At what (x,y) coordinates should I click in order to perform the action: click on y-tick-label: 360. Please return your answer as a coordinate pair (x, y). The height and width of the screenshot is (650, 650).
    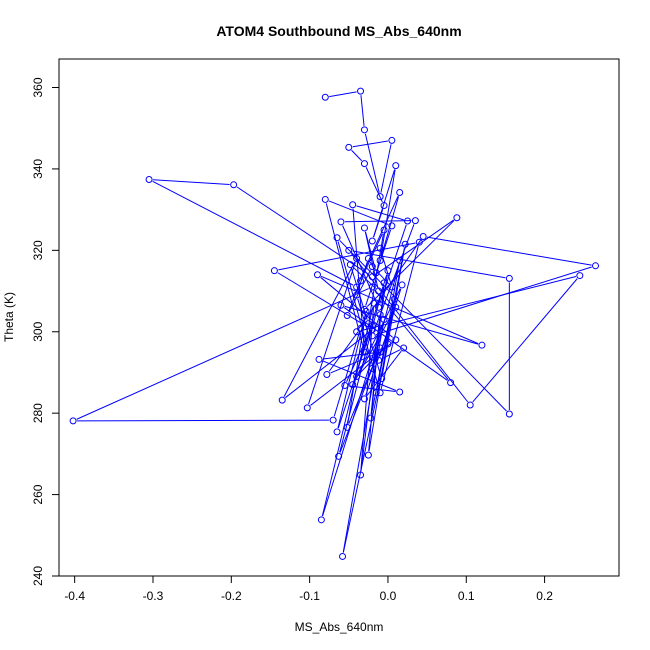
    Looking at the image, I should click on (38, 87).